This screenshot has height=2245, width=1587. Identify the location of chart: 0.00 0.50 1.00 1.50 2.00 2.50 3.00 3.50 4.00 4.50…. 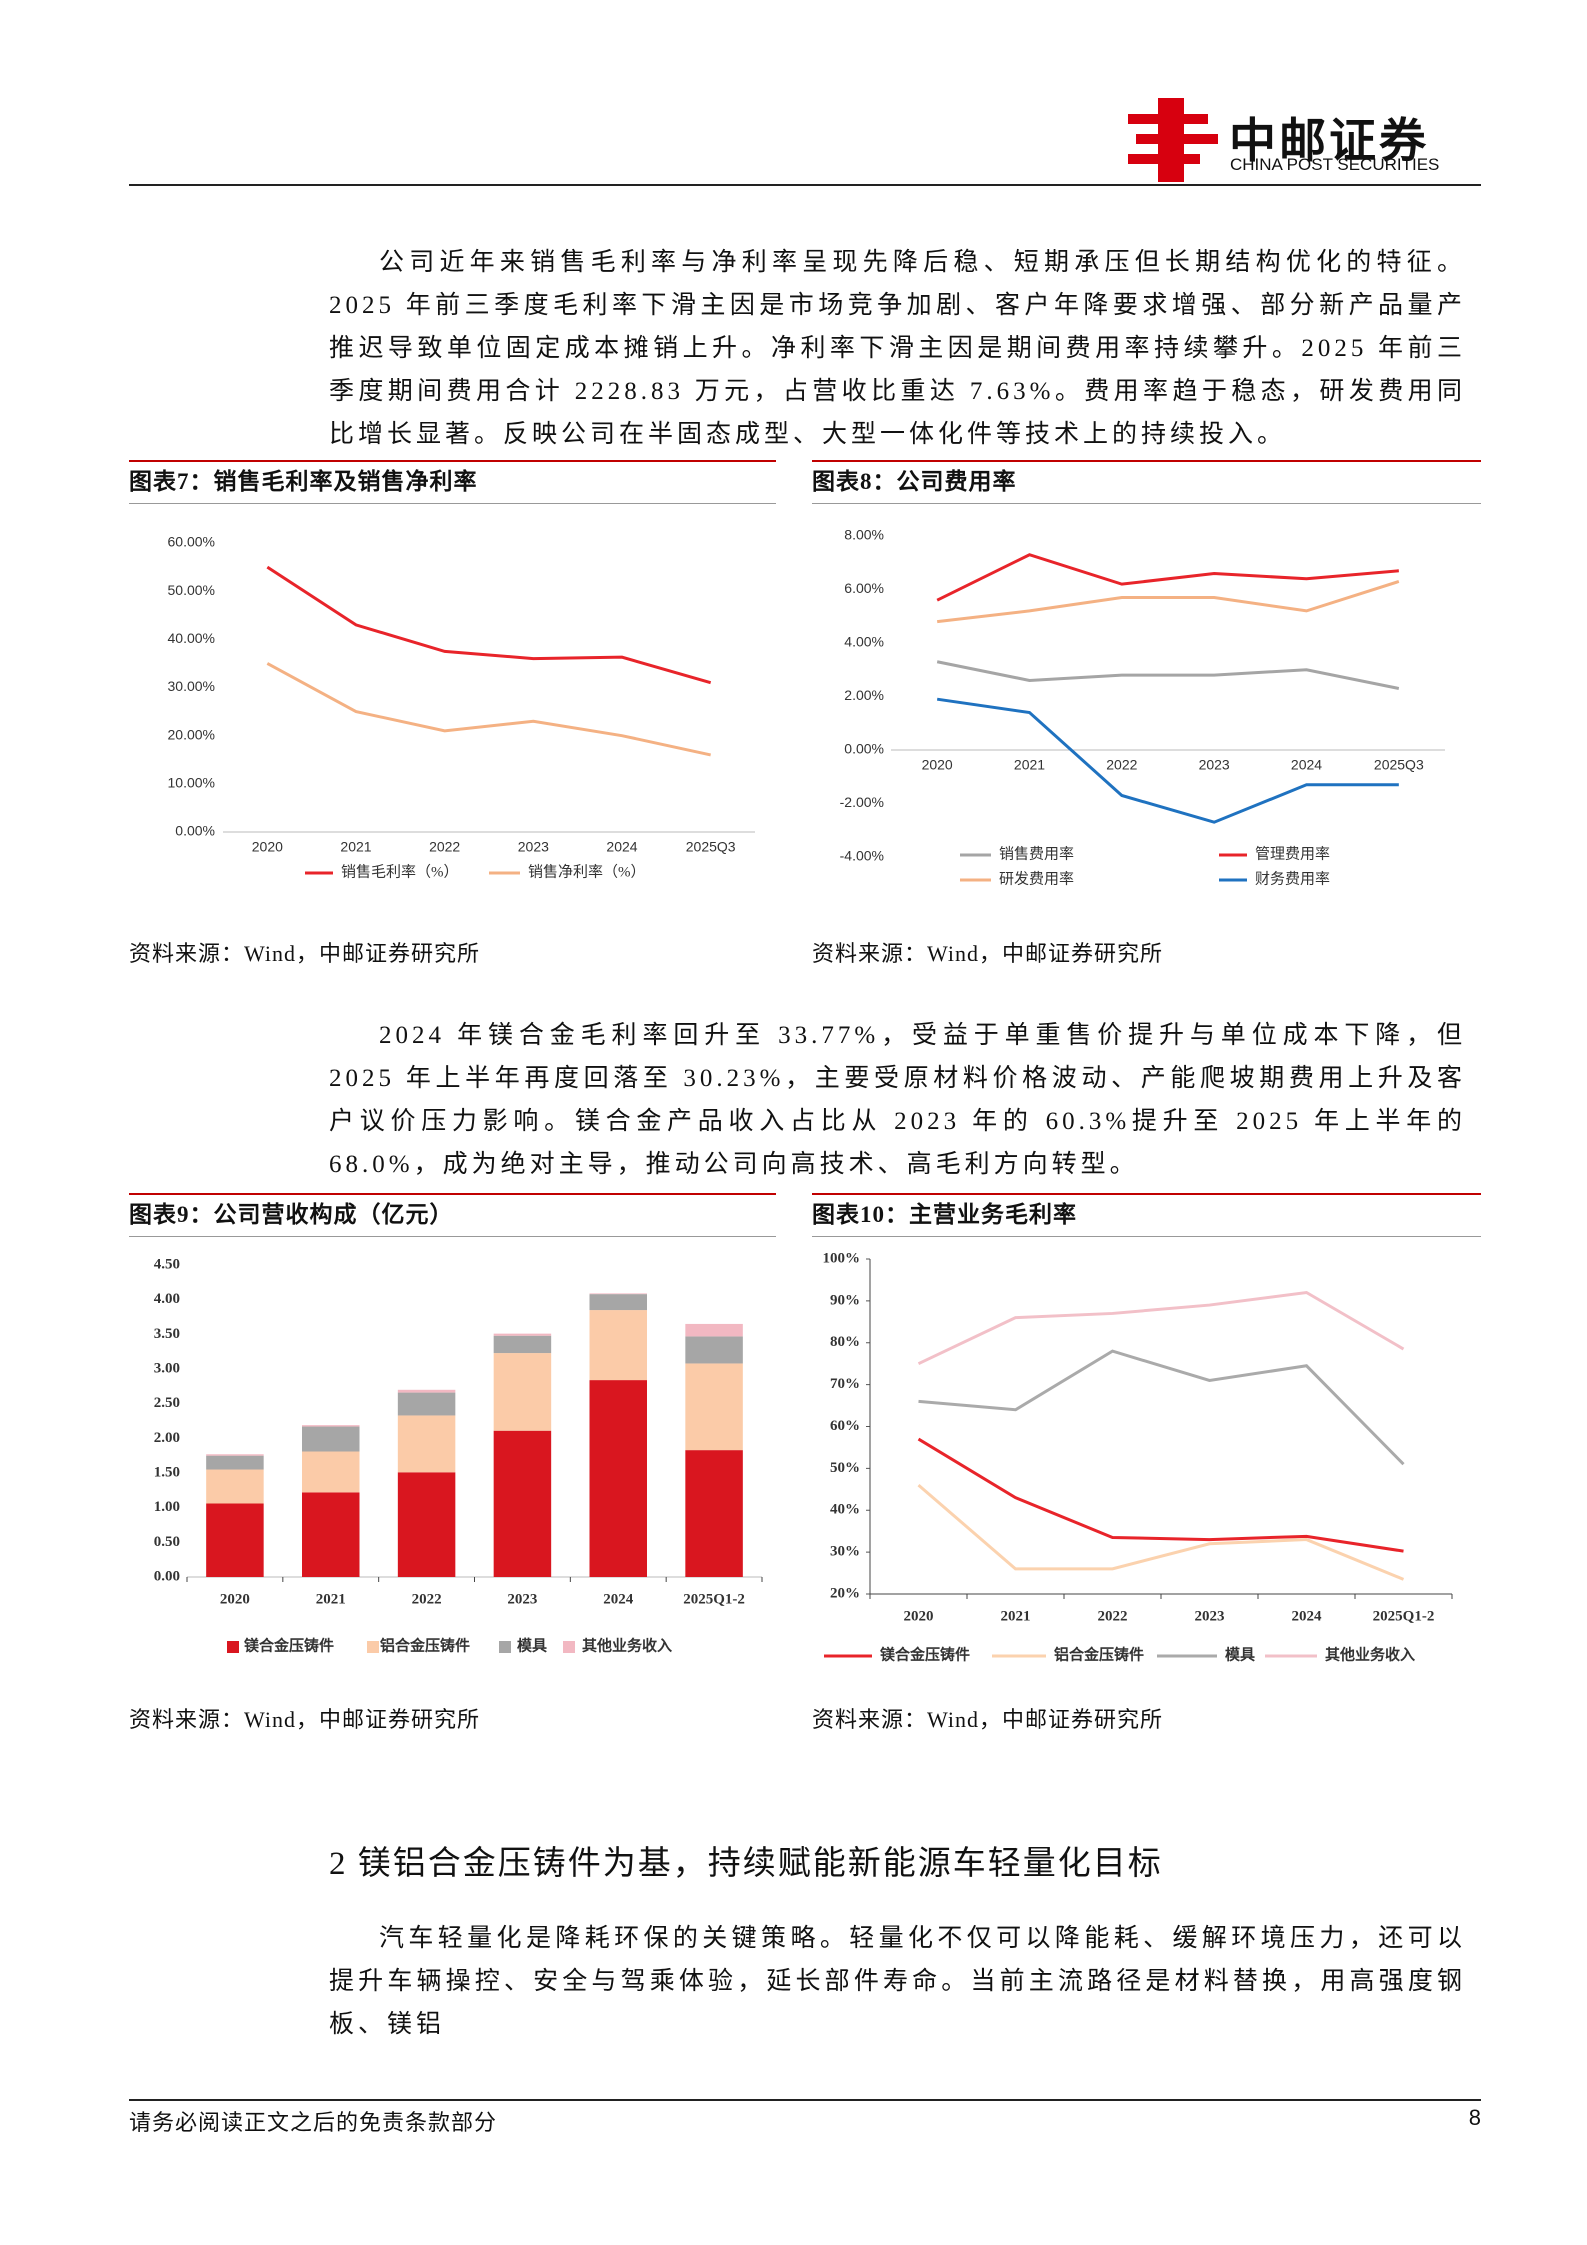
(458, 1455).